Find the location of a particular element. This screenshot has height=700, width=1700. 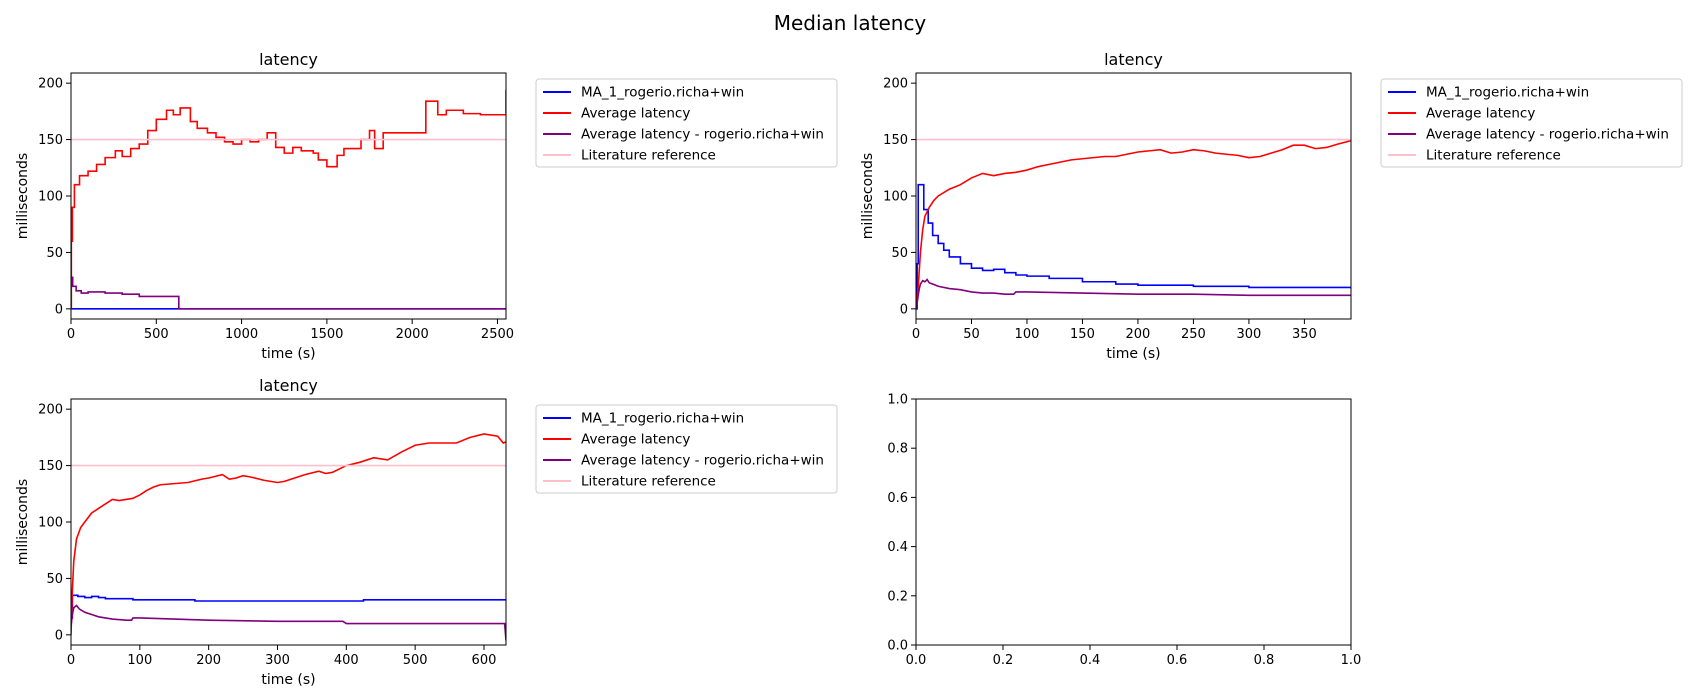

x-tick-label: 600 is located at coordinates (484, 660).